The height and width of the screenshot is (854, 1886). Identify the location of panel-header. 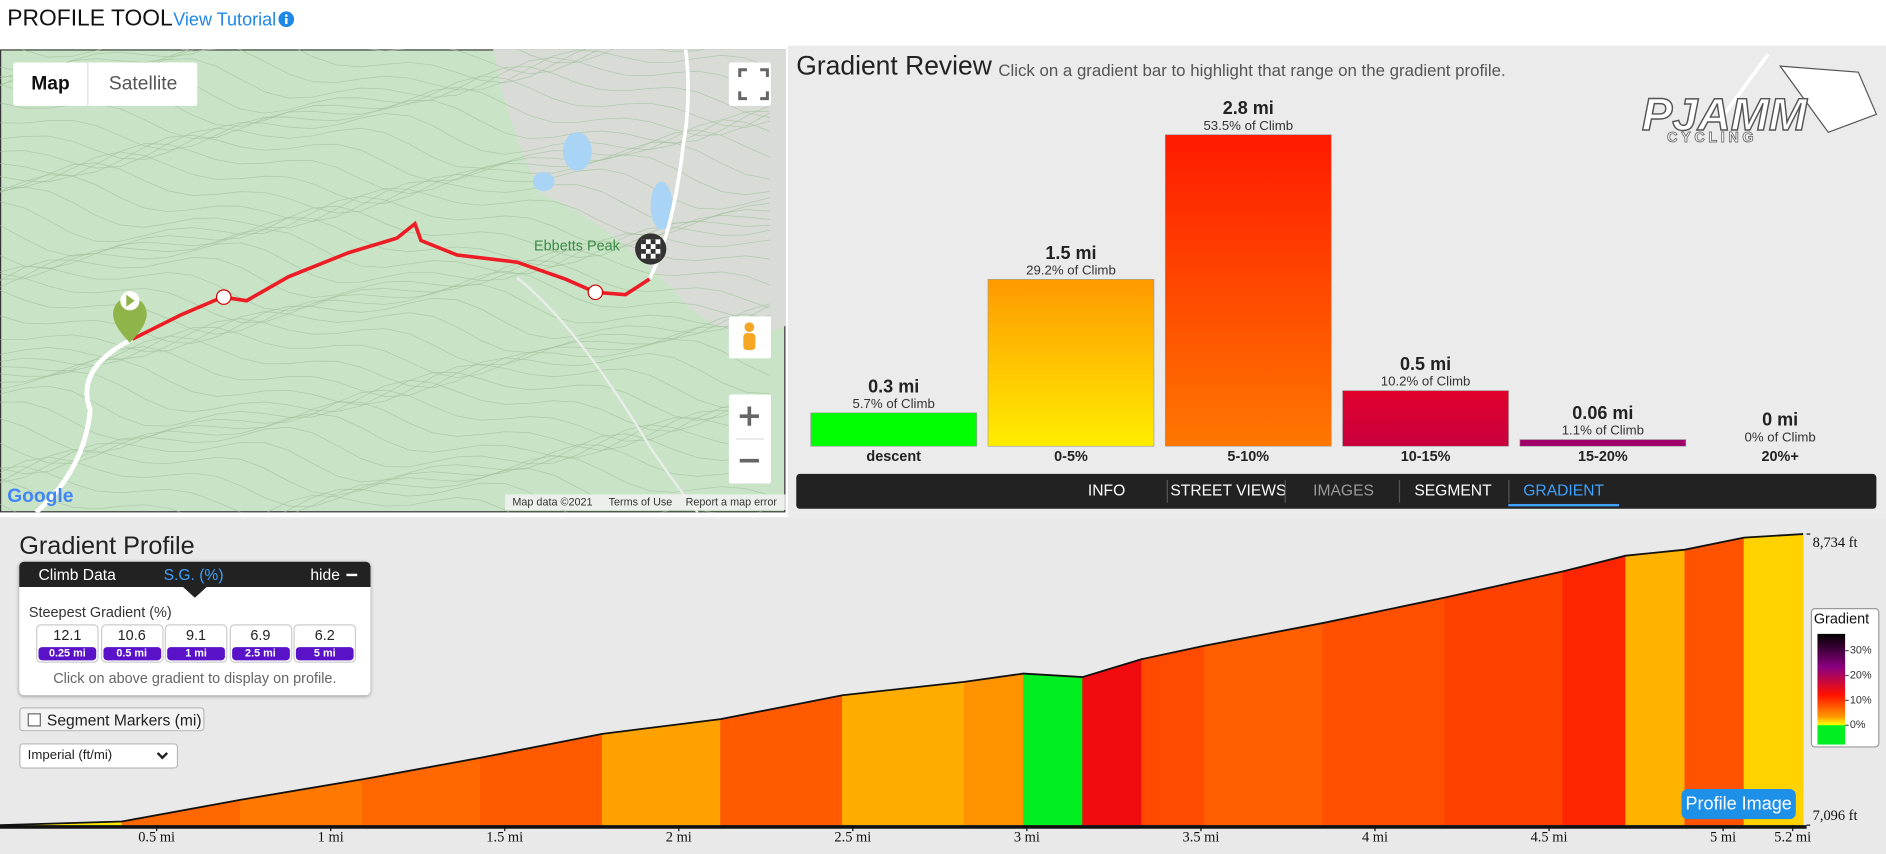
(195, 574).